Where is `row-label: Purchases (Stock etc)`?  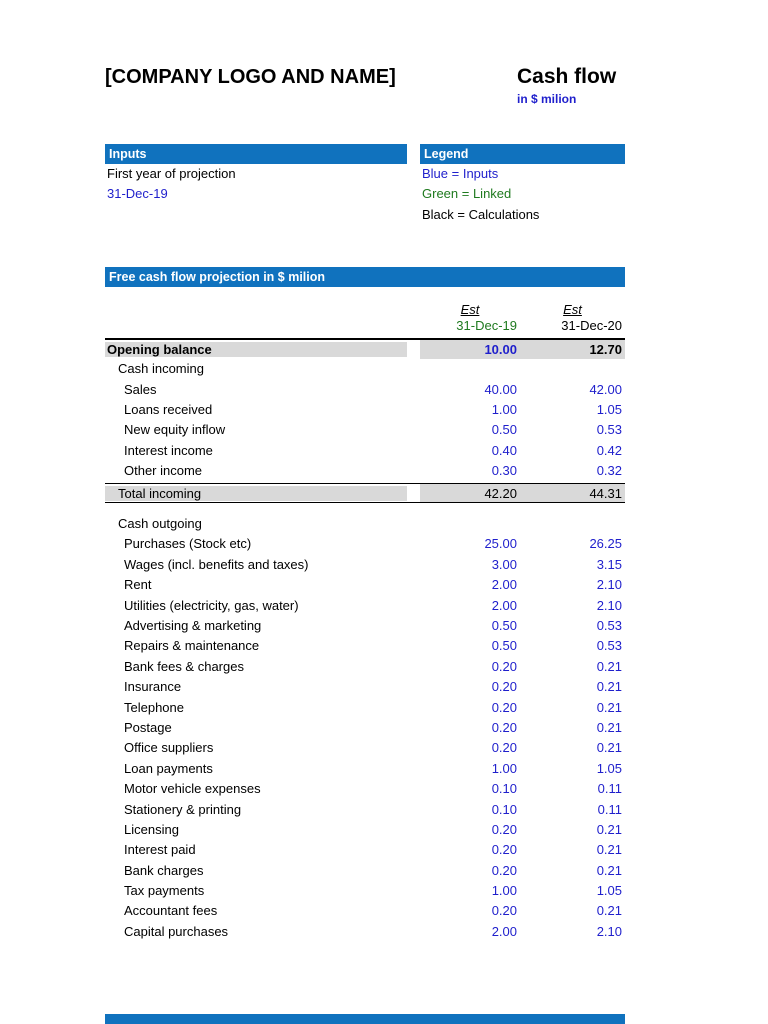 row-label: Purchases (Stock etc) is located at coordinates (188, 544).